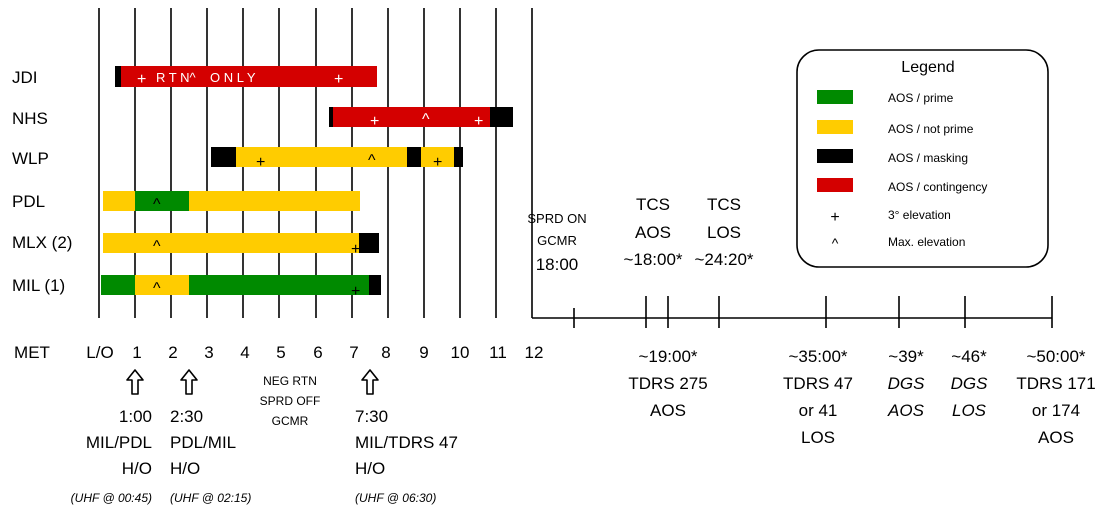 The width and height of the screenshot is (1107, 510). Describe the element at coordinates (534, 352) in the screenshot. I see `tick-label: 12` at that location.